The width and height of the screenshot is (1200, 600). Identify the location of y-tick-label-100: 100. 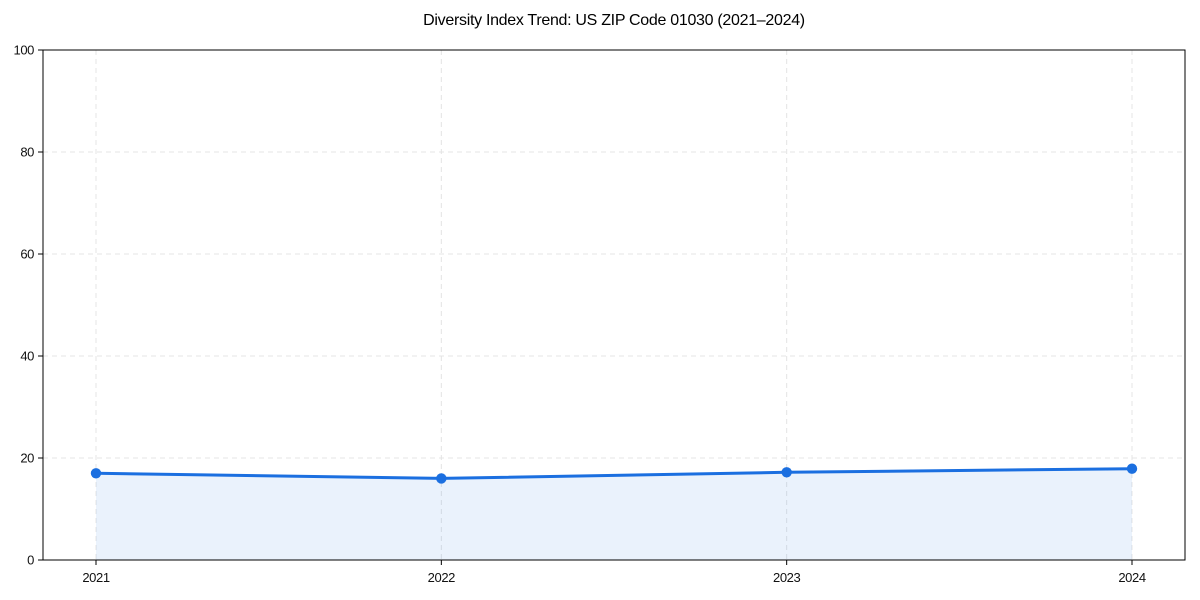
(24, 50).